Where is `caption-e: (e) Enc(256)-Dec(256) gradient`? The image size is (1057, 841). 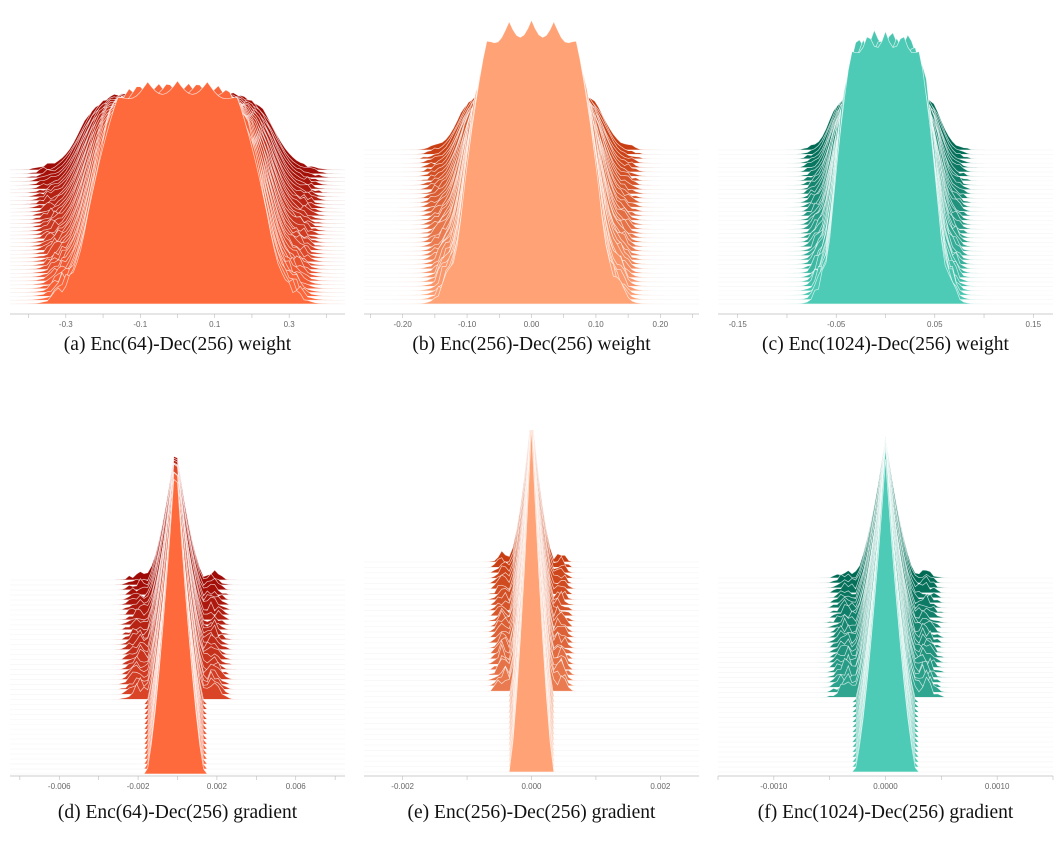
caption-e: (e) Enc(256)-Dec(256) gradient is located at coordinates (531, 812).